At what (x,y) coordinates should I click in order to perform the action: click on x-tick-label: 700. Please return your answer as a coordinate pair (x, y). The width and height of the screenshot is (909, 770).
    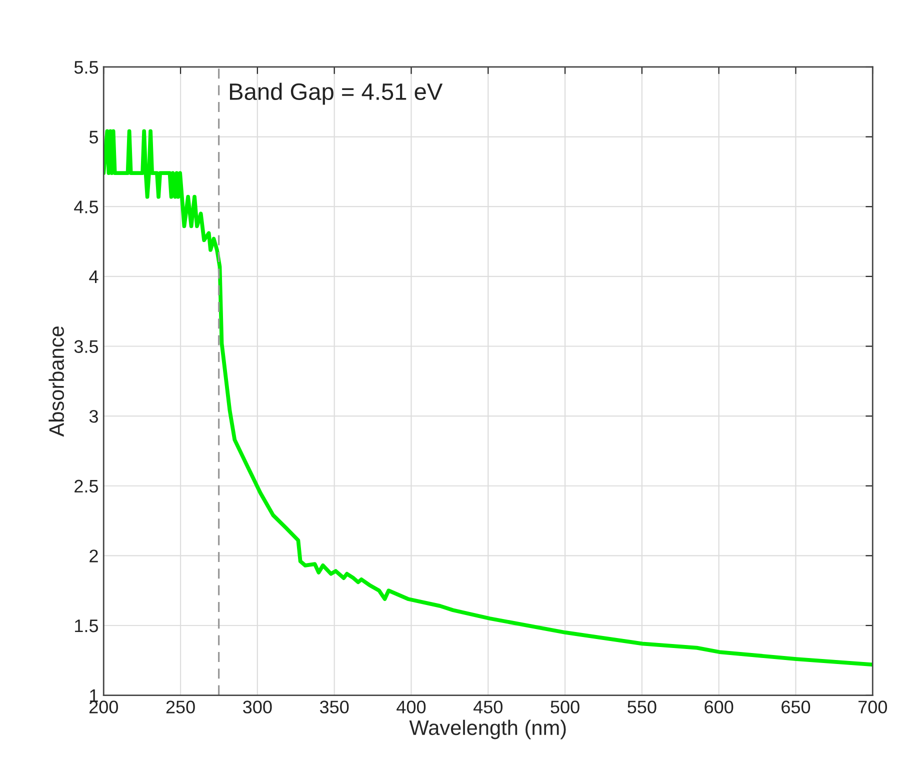
    Looking at the image, I should click on (872, 707).